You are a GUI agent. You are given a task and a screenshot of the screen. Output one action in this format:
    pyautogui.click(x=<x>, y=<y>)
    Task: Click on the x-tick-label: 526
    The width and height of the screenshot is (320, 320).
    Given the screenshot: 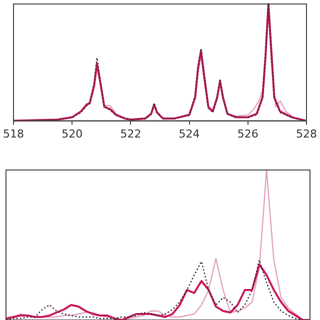 What is the action you would take?
    pyautogui.click(x=247, y=133)
    